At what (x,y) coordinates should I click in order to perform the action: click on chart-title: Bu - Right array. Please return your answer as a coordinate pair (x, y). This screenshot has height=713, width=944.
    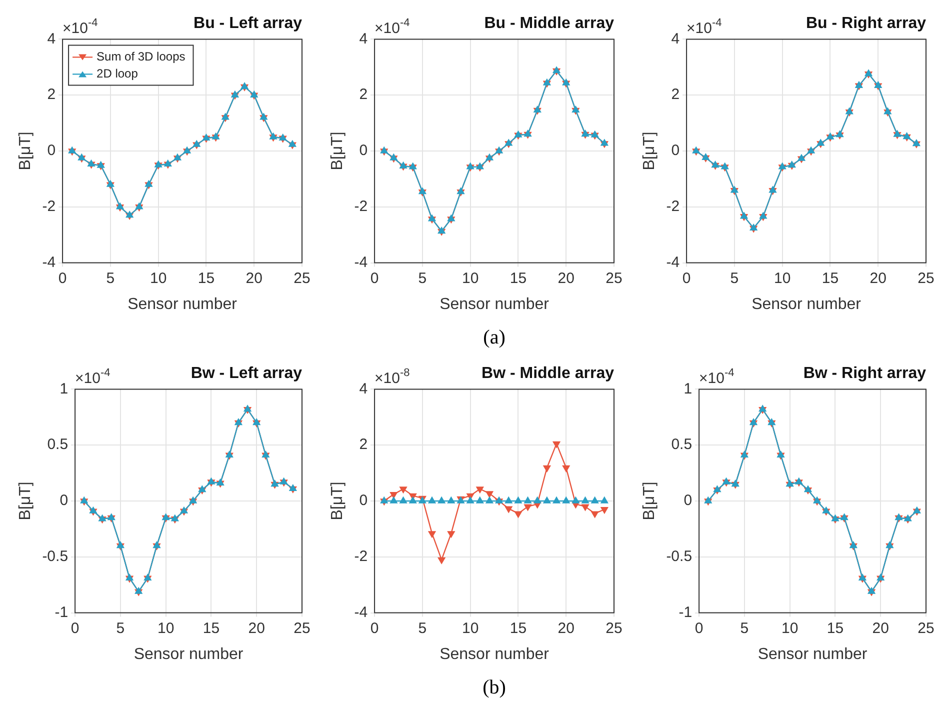
    Looking at the image, I should click on (866, 23).